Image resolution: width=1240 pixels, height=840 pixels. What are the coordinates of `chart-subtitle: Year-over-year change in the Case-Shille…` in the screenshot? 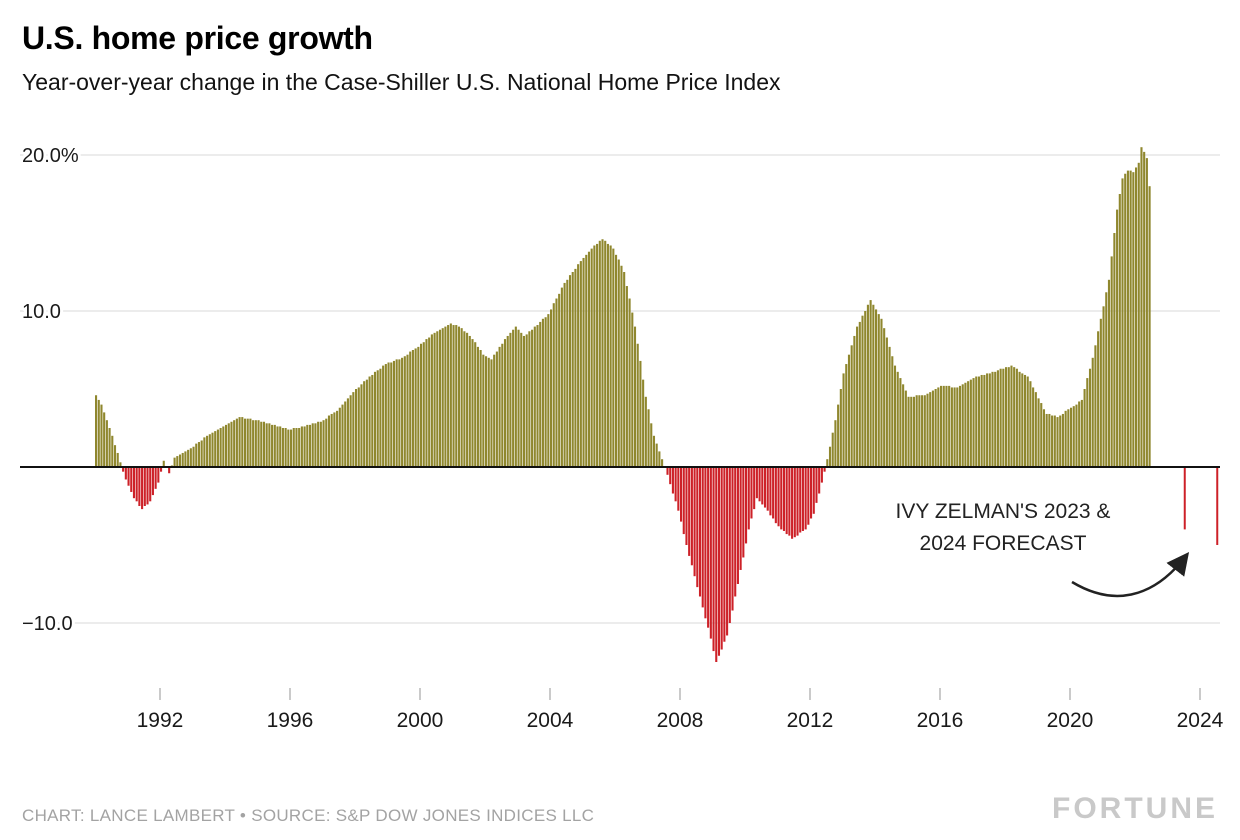 It's located at (401, 82).